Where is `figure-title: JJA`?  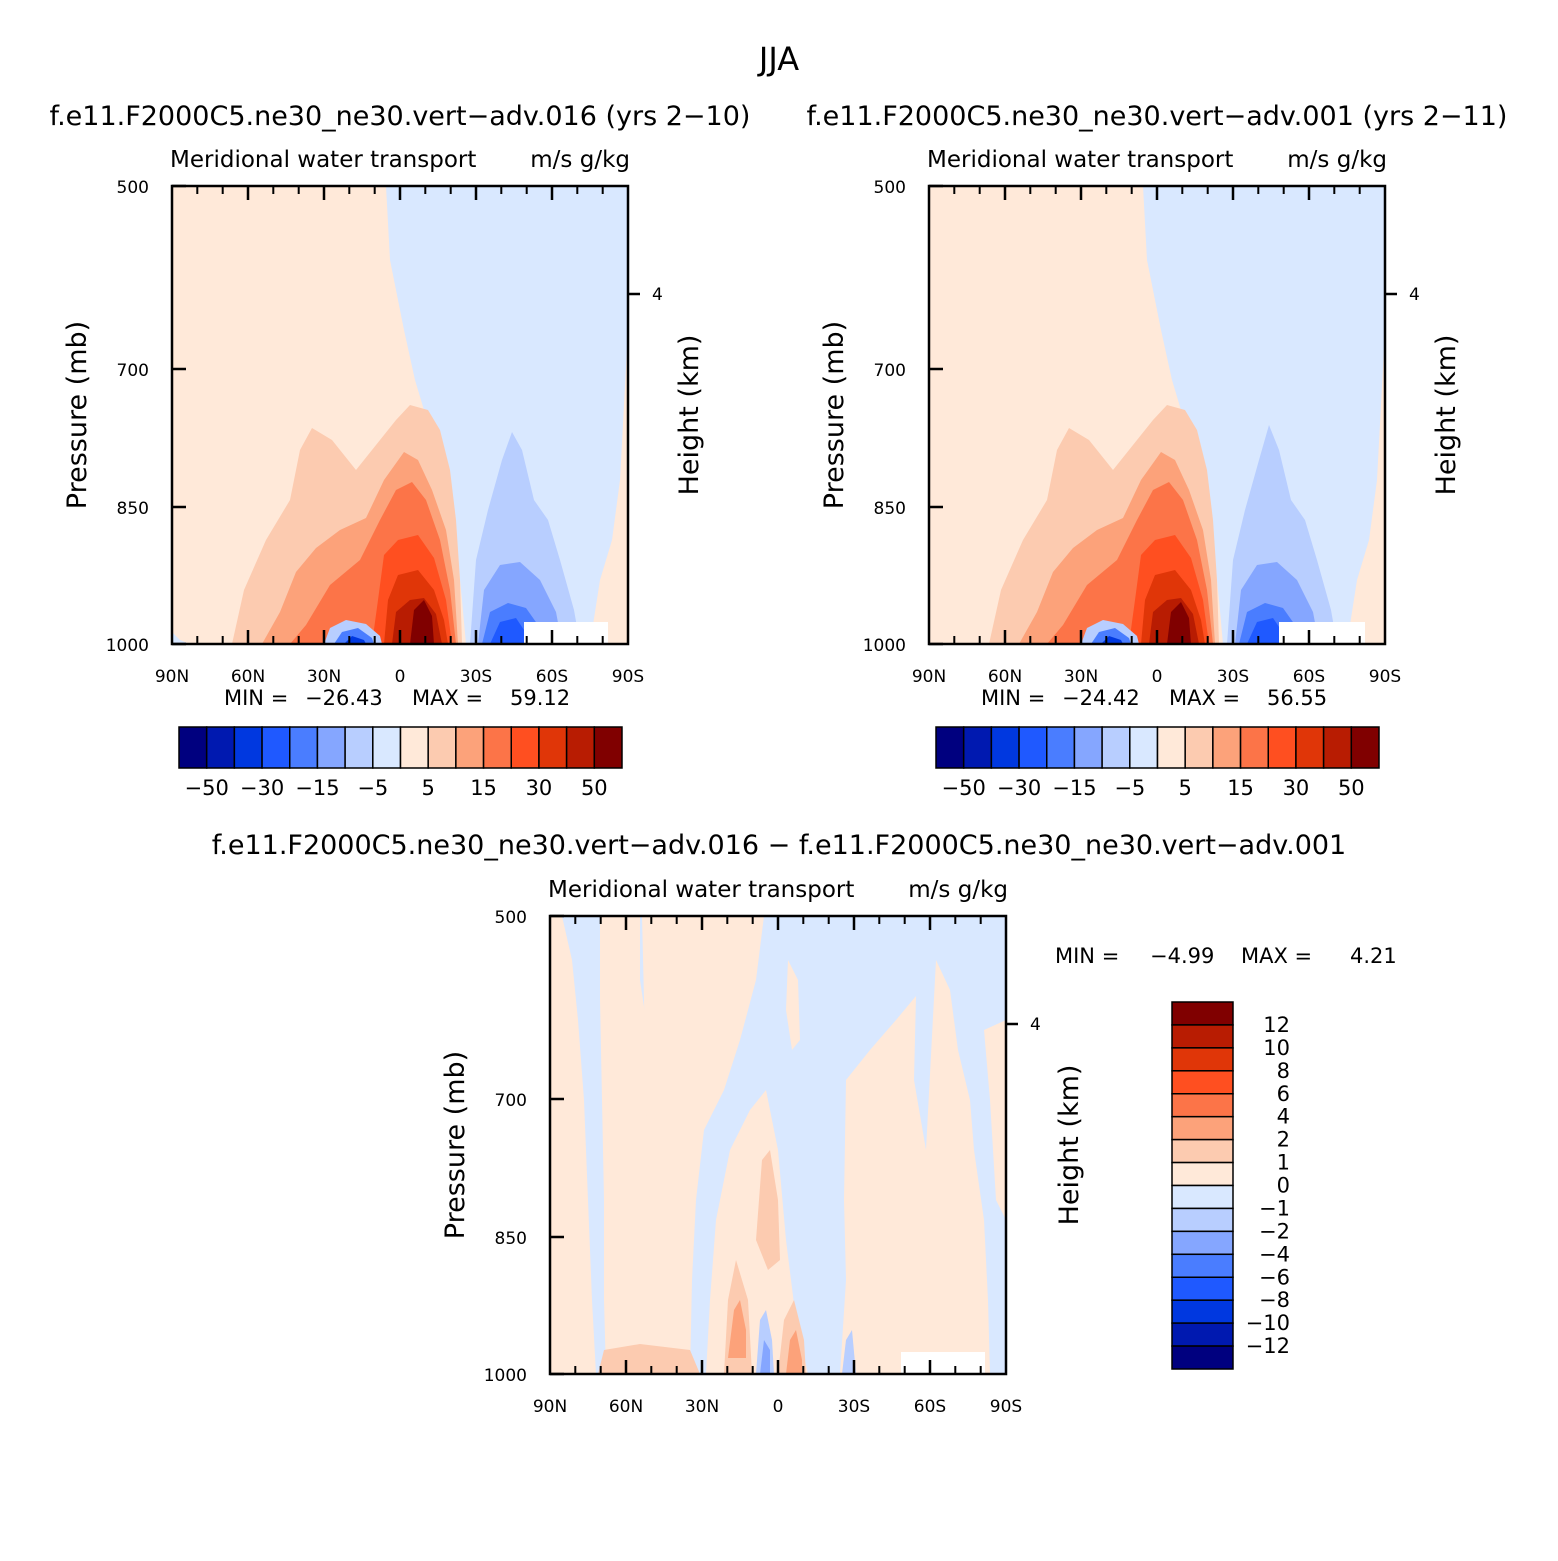 figure-title: JJA is located at coordinates (778, 59).